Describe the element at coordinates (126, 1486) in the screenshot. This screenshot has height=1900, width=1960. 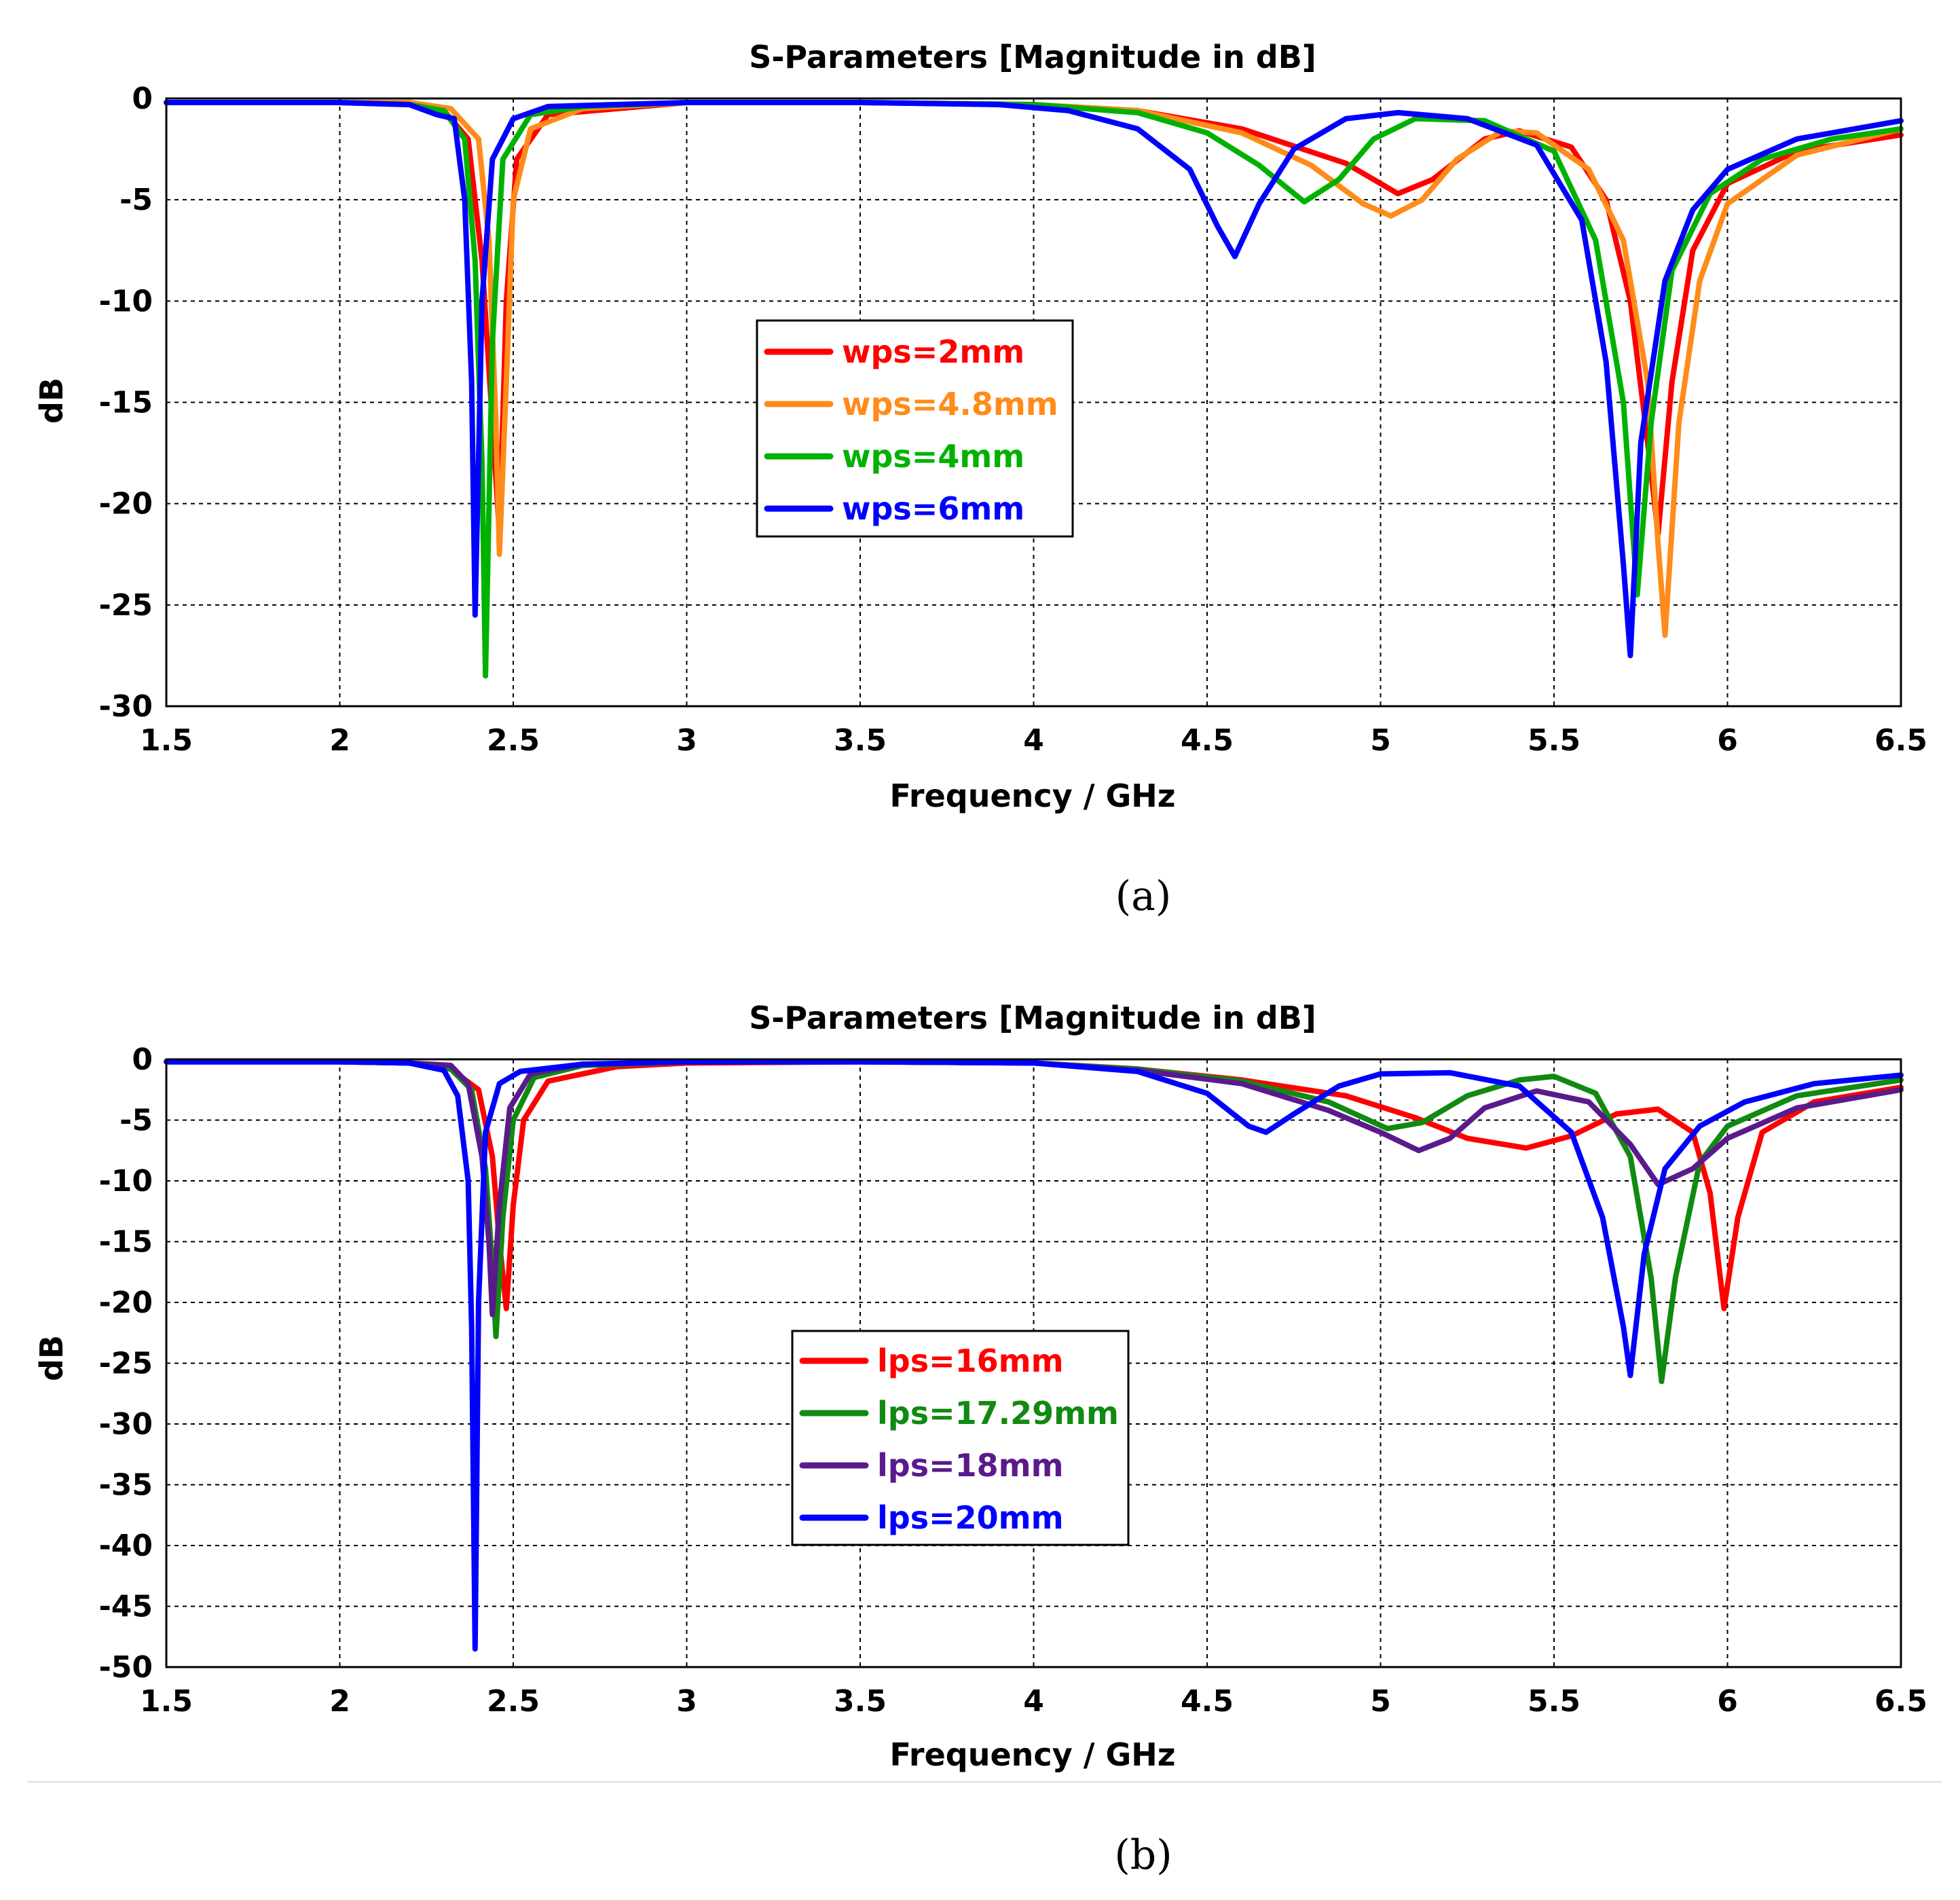
I see `y-tick-label: -35` at that location.